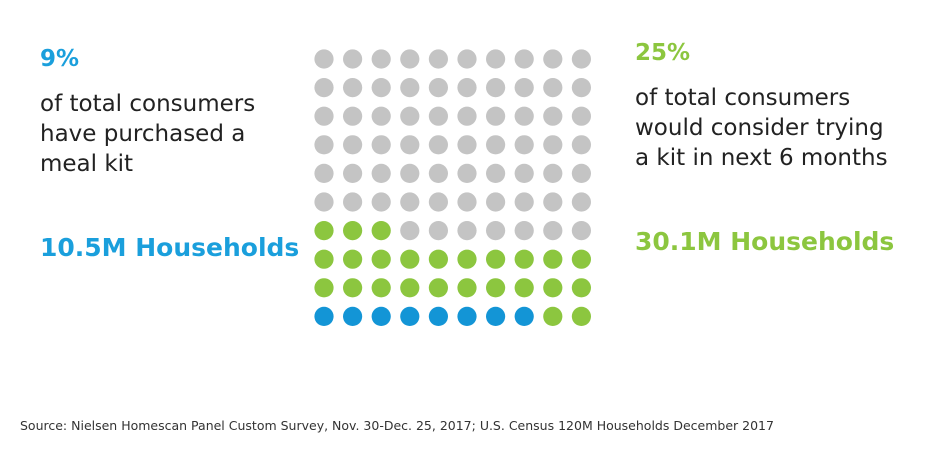  Describe the element at coordinates (663, 53) in the screenshot. I see `right-percent: 25%` at that location.